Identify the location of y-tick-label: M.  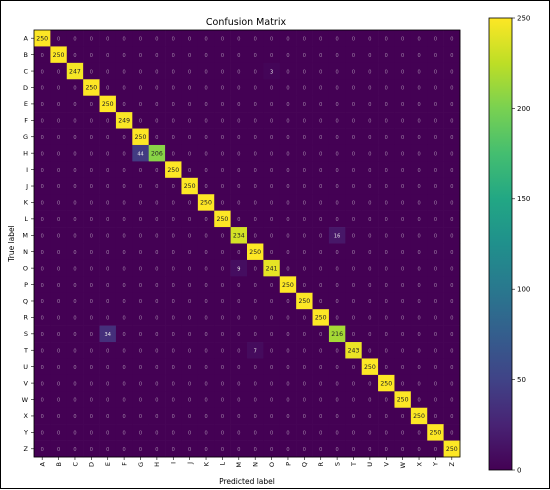
(25, 236).